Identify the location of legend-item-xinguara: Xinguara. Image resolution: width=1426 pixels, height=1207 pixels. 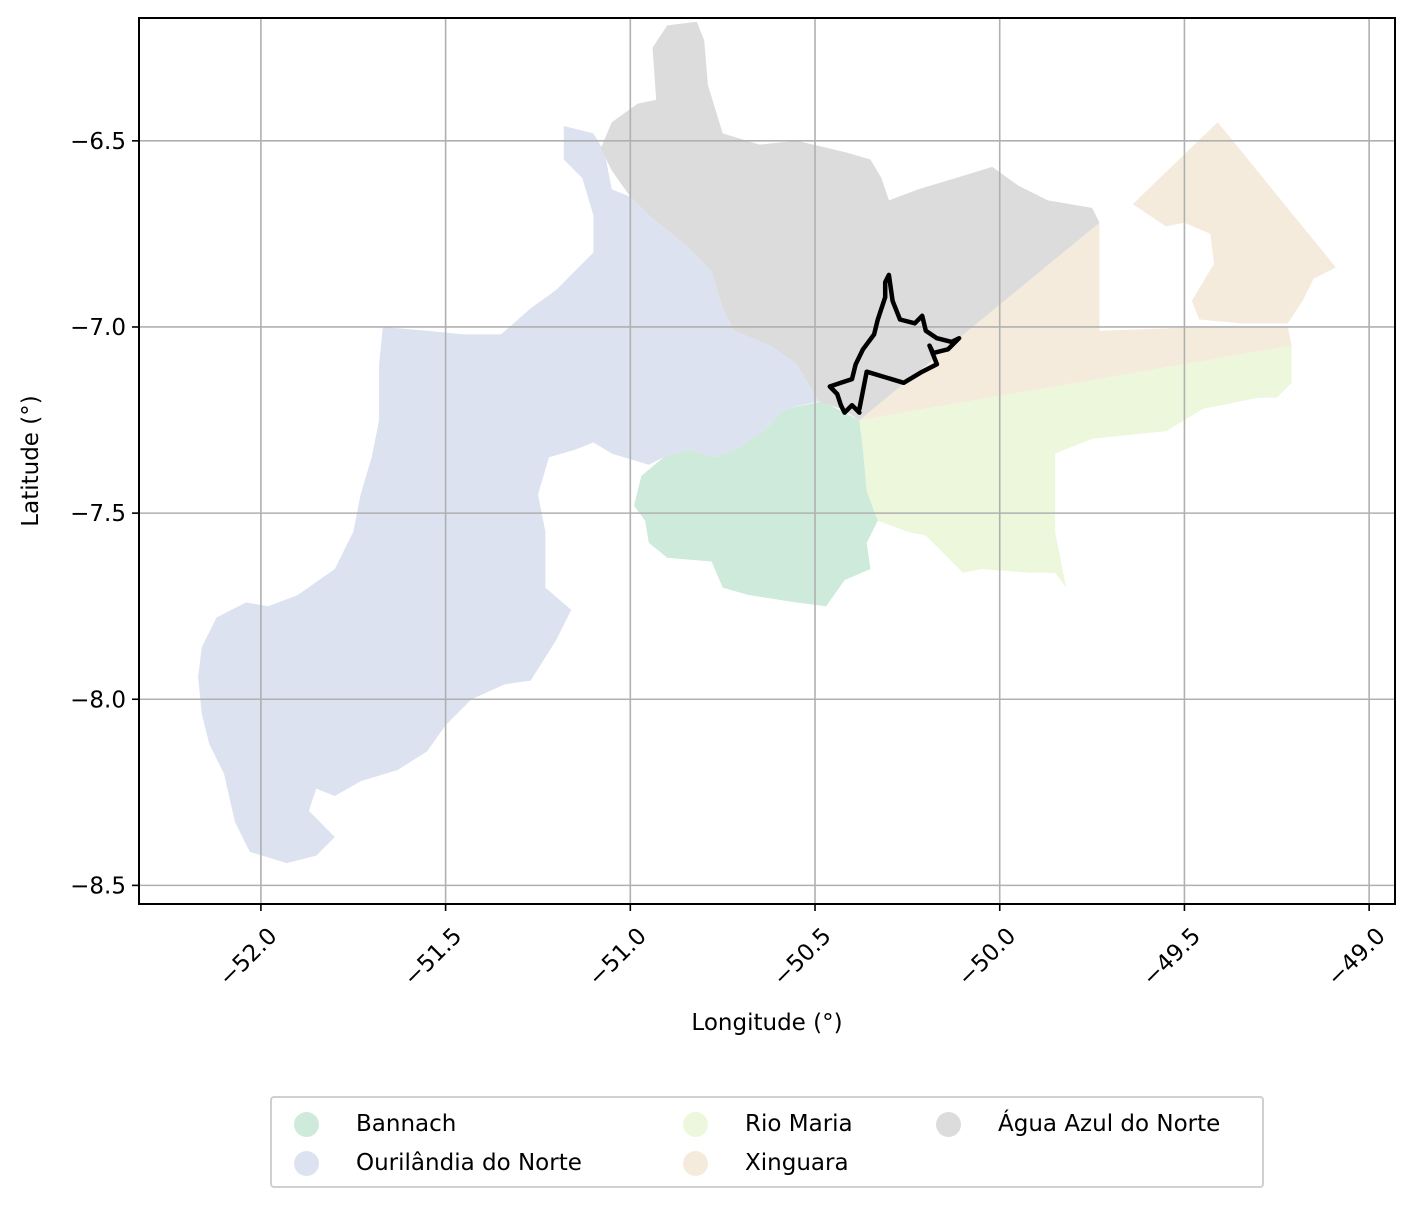
(766, 1163).